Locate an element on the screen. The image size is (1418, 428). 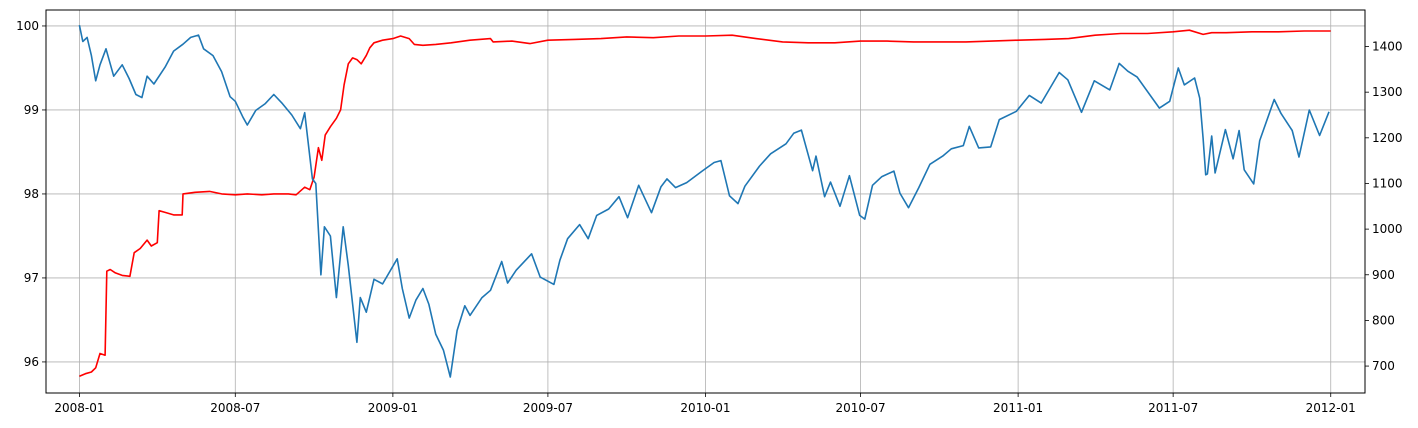
x-tick-label: 2010-07 is located at coordinates (860, 408).